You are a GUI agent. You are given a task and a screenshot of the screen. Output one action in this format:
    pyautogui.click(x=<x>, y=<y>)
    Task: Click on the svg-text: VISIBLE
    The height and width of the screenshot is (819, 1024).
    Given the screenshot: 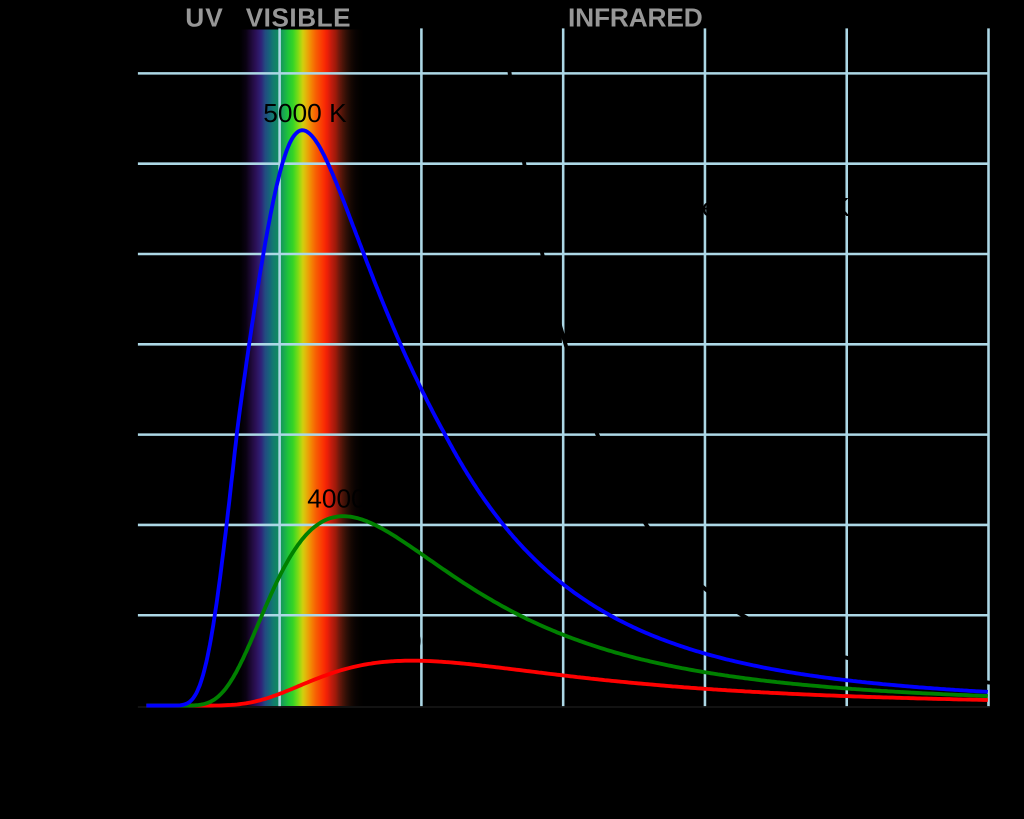 What is the action you would take?
    pyautogui.click(x=298, y=17)
    